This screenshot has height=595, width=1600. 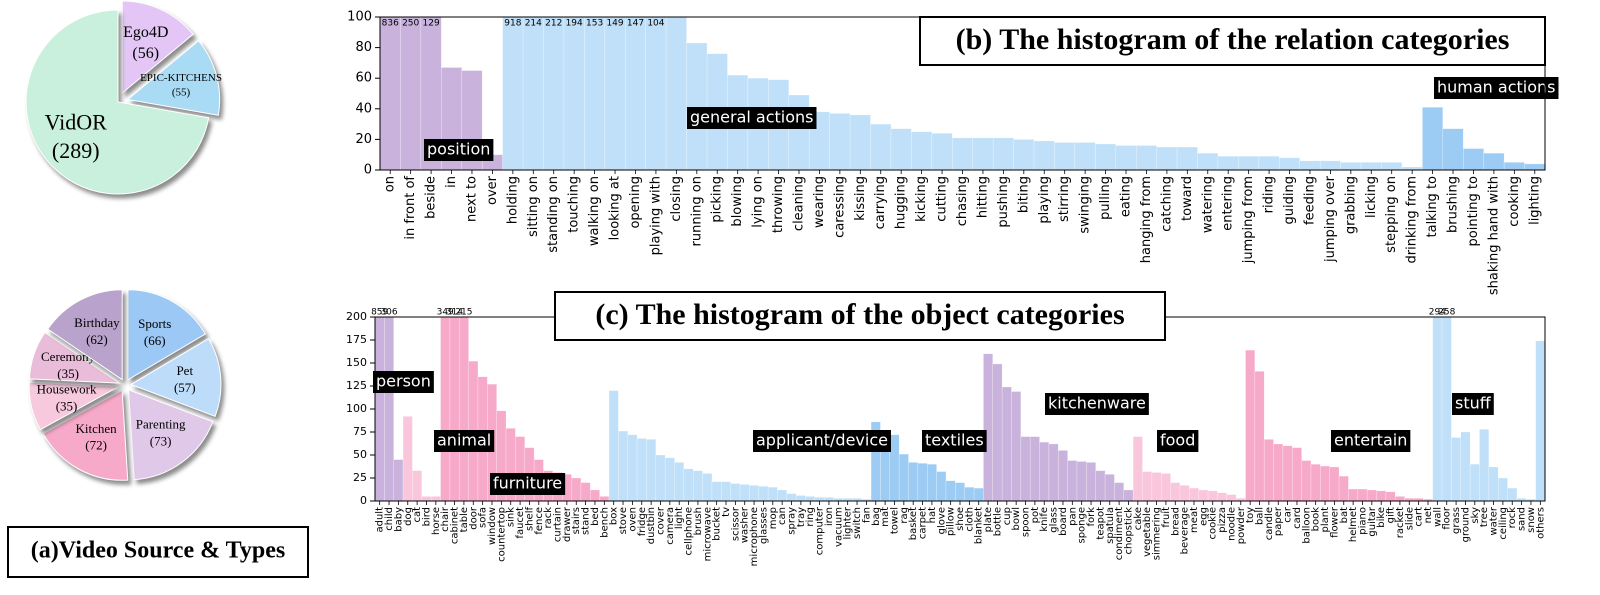 What do you see at coordinates (473, 518) in the screenshot?
I see `x-tick-label: door` at bounding box center [473, 518].